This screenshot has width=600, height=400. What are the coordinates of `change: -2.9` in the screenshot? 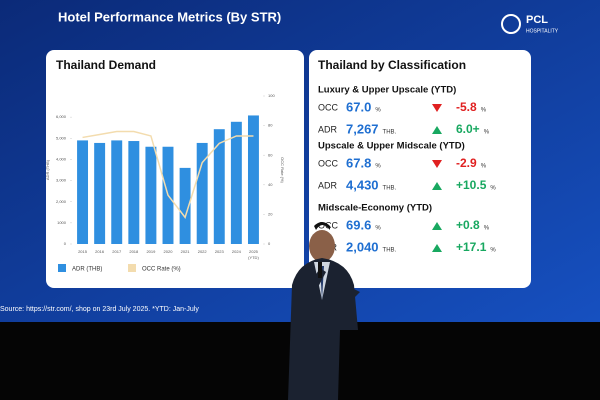 It's located at (466, 163).